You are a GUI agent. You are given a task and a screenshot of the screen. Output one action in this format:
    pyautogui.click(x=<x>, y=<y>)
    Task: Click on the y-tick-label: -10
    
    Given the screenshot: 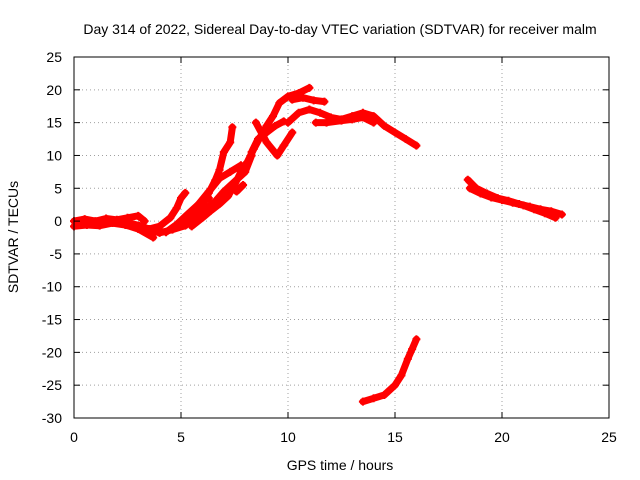 What is the action you would take?
    pyautogui.click(x=52, y=287)
    